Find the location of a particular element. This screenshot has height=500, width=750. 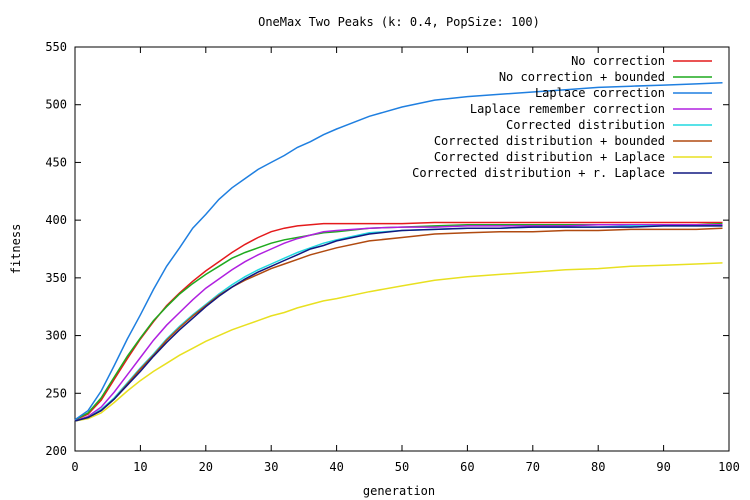

x-tick-label: 80 is located at coordinates (598, 467).